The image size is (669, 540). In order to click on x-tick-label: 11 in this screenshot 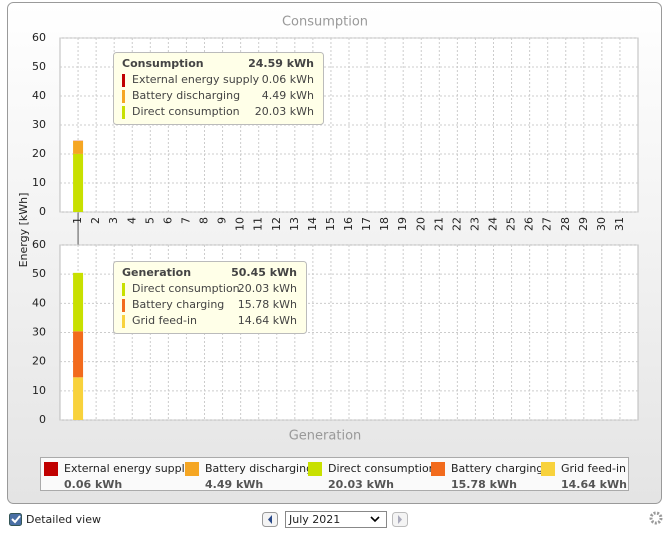, I will do `click(258, 224)`.